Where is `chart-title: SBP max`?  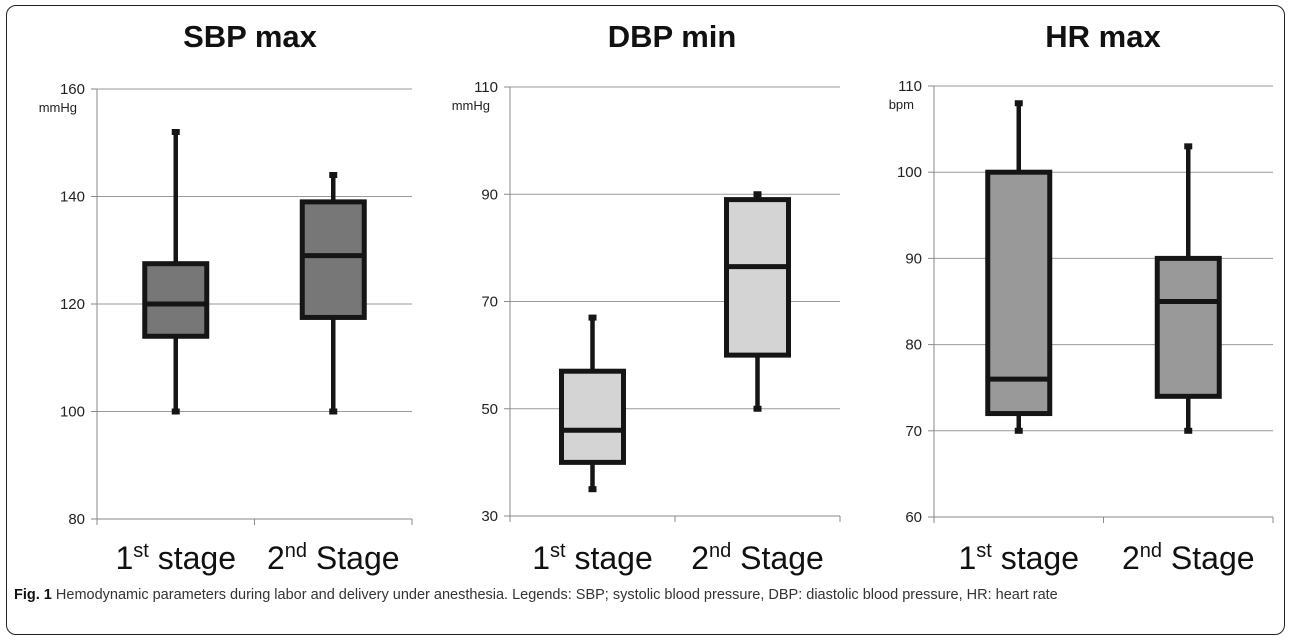 chart-title: SBP max is located at coordinates (250, 36).